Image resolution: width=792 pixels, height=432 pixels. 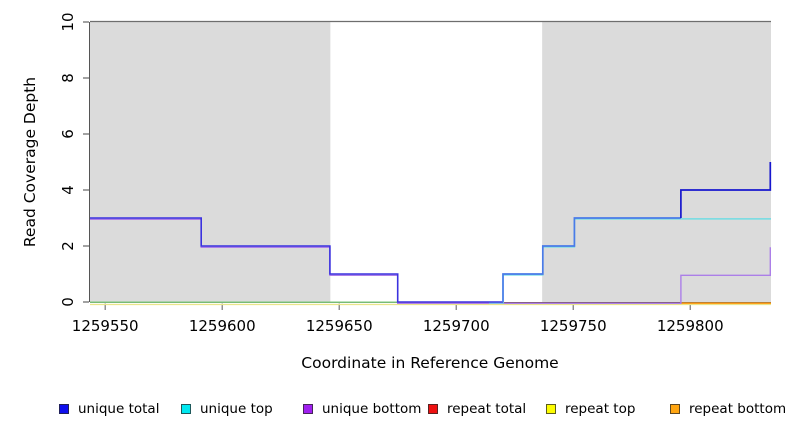 I want to click on x-tick-label: 1259650, so click(x=339, y=326).